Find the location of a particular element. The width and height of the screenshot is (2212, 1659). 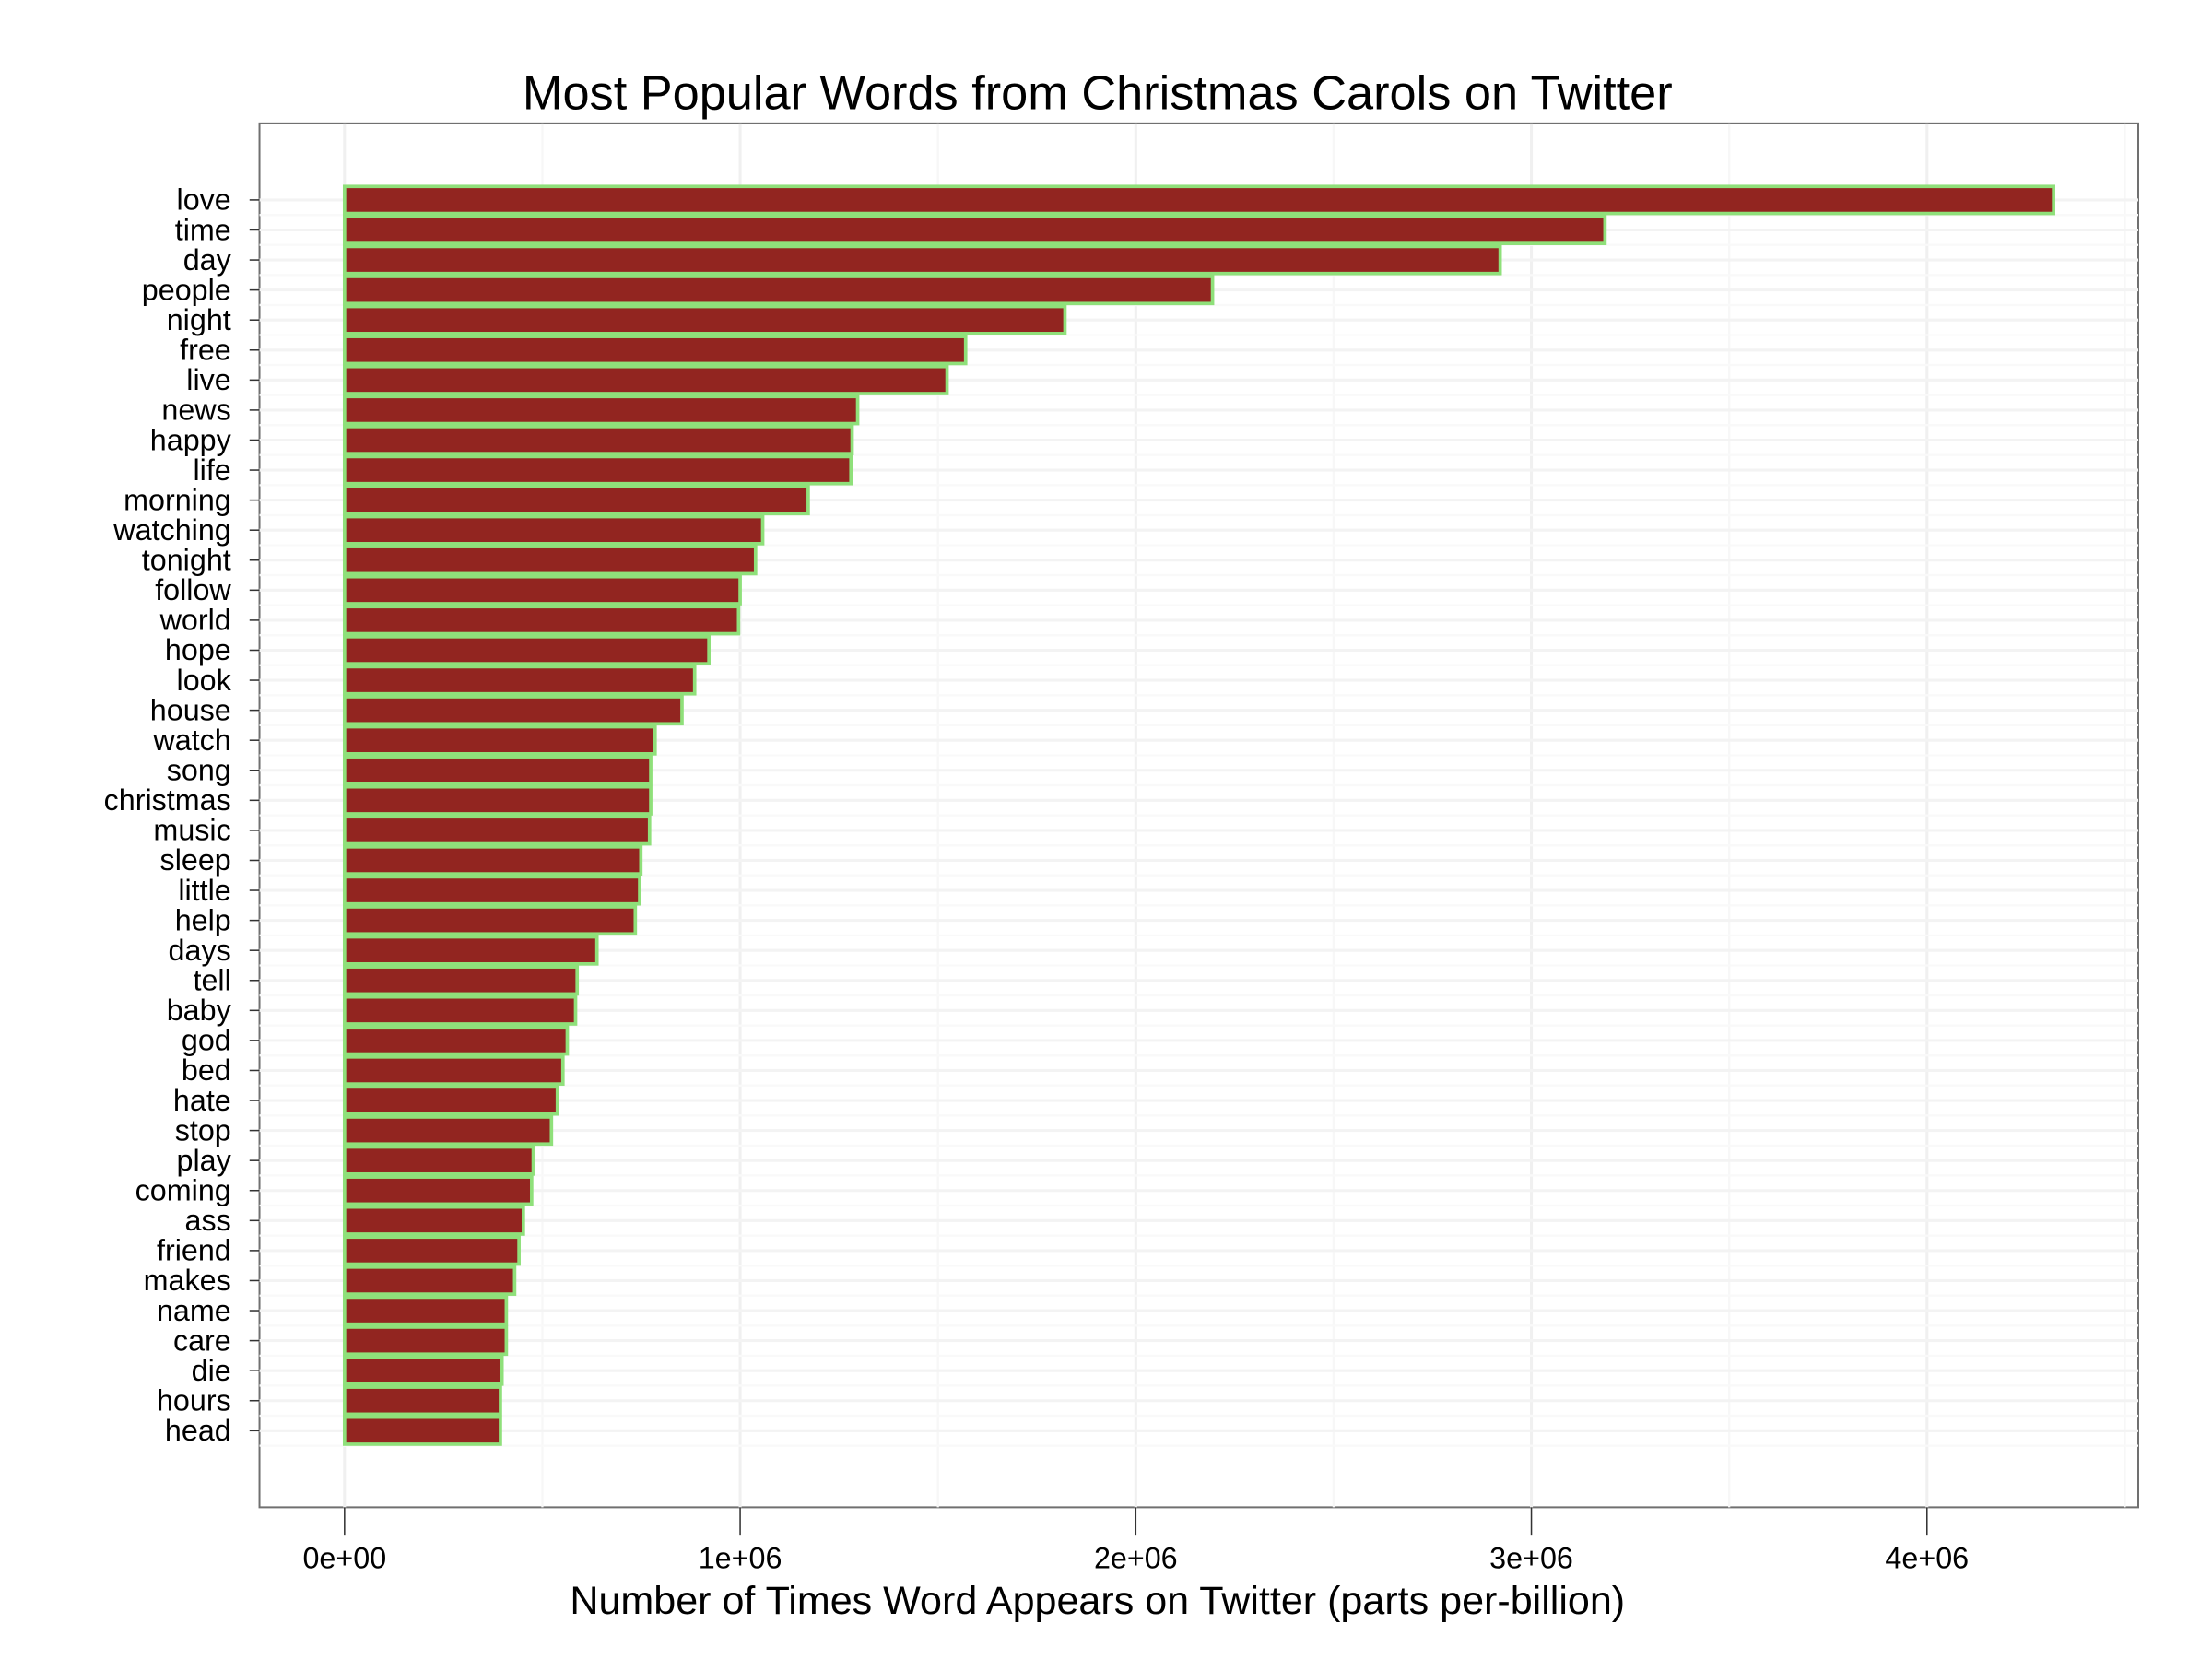

bar-morning is located at coordinates (576, 500).